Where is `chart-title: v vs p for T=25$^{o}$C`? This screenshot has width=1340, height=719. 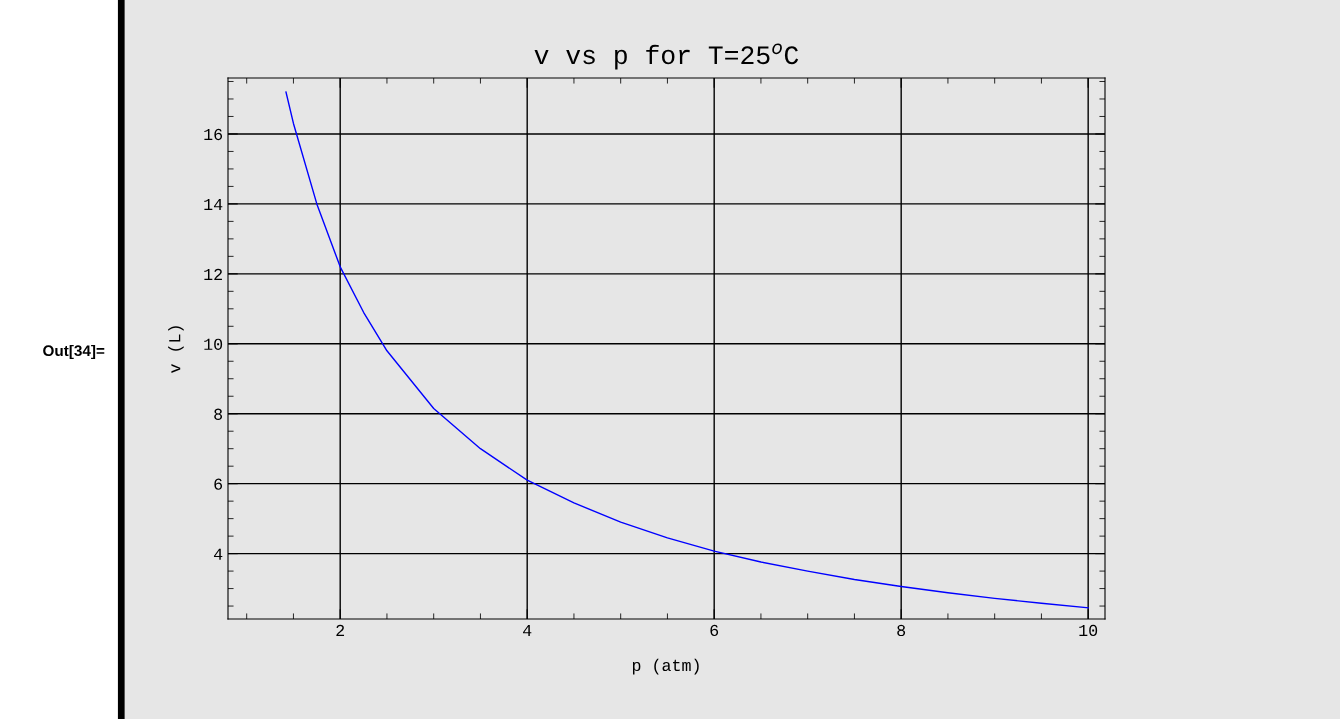 chart-title: v vs p for T=25$^{o}$C is located at coordinates (666, 56).